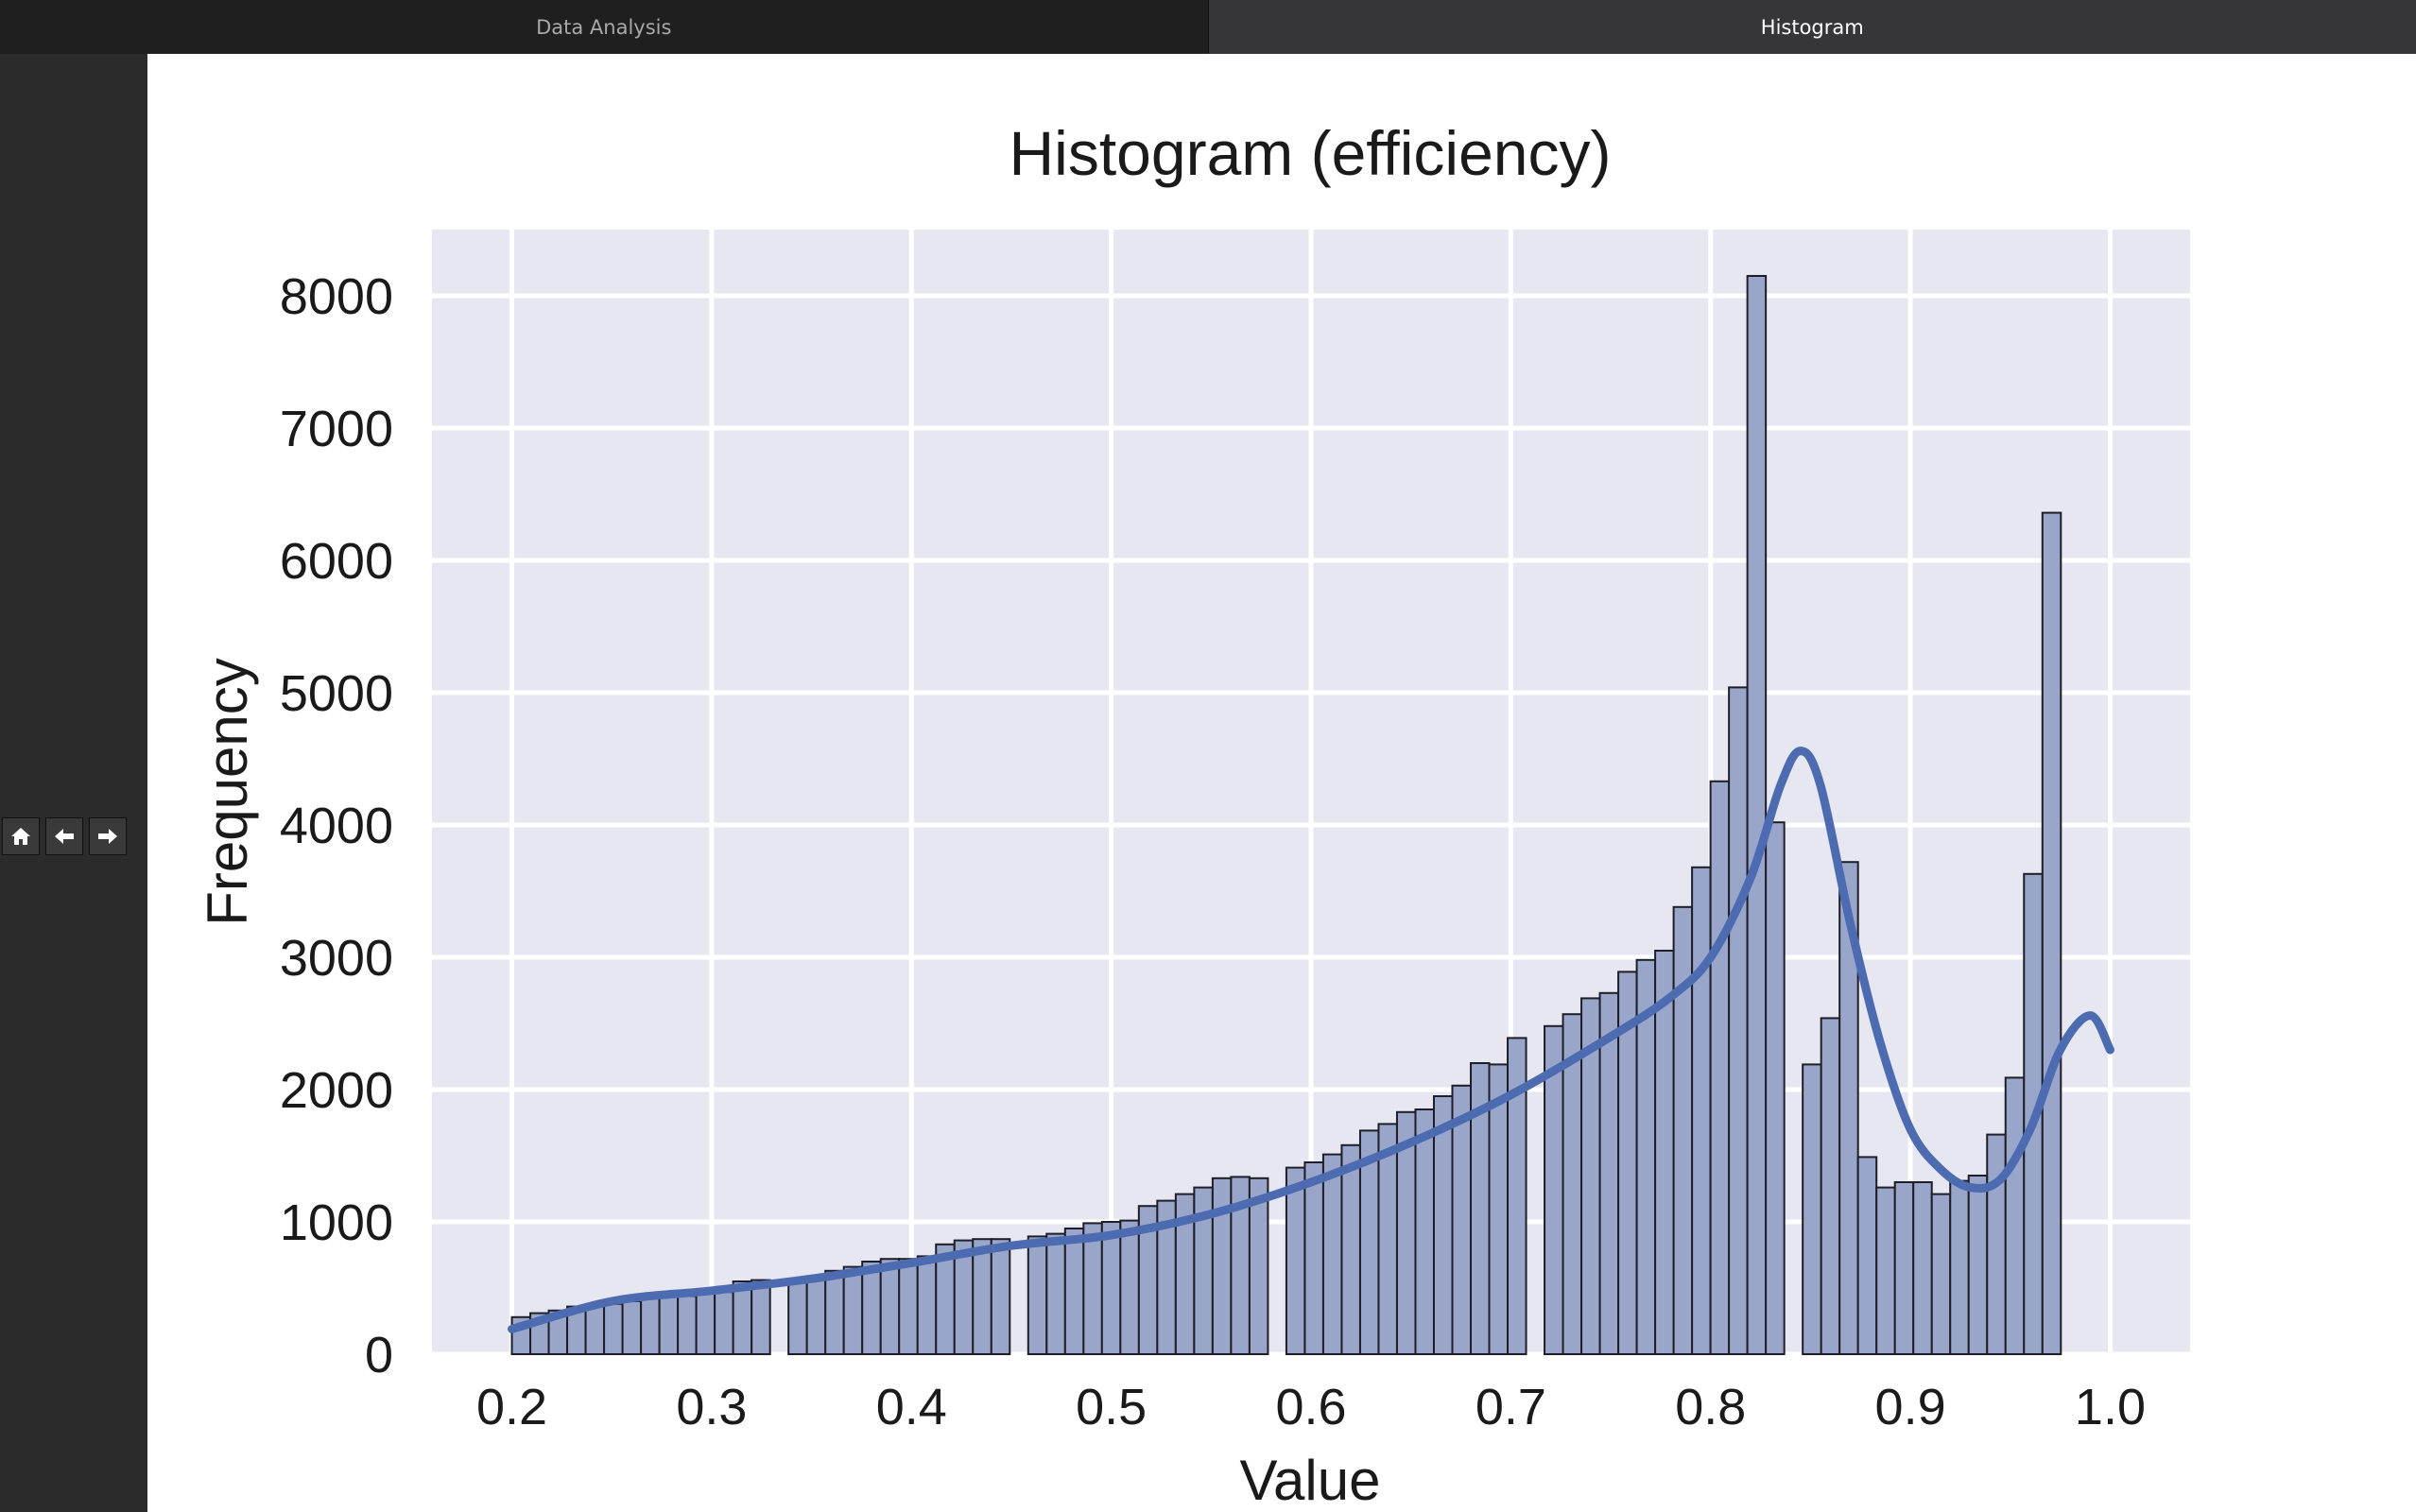 This screenshot has width=2416, height=1512. I want to click on y-tick-labels: 0 1000 2000 3000 4000 5000 6000 7000 8000, so click(336, 825).